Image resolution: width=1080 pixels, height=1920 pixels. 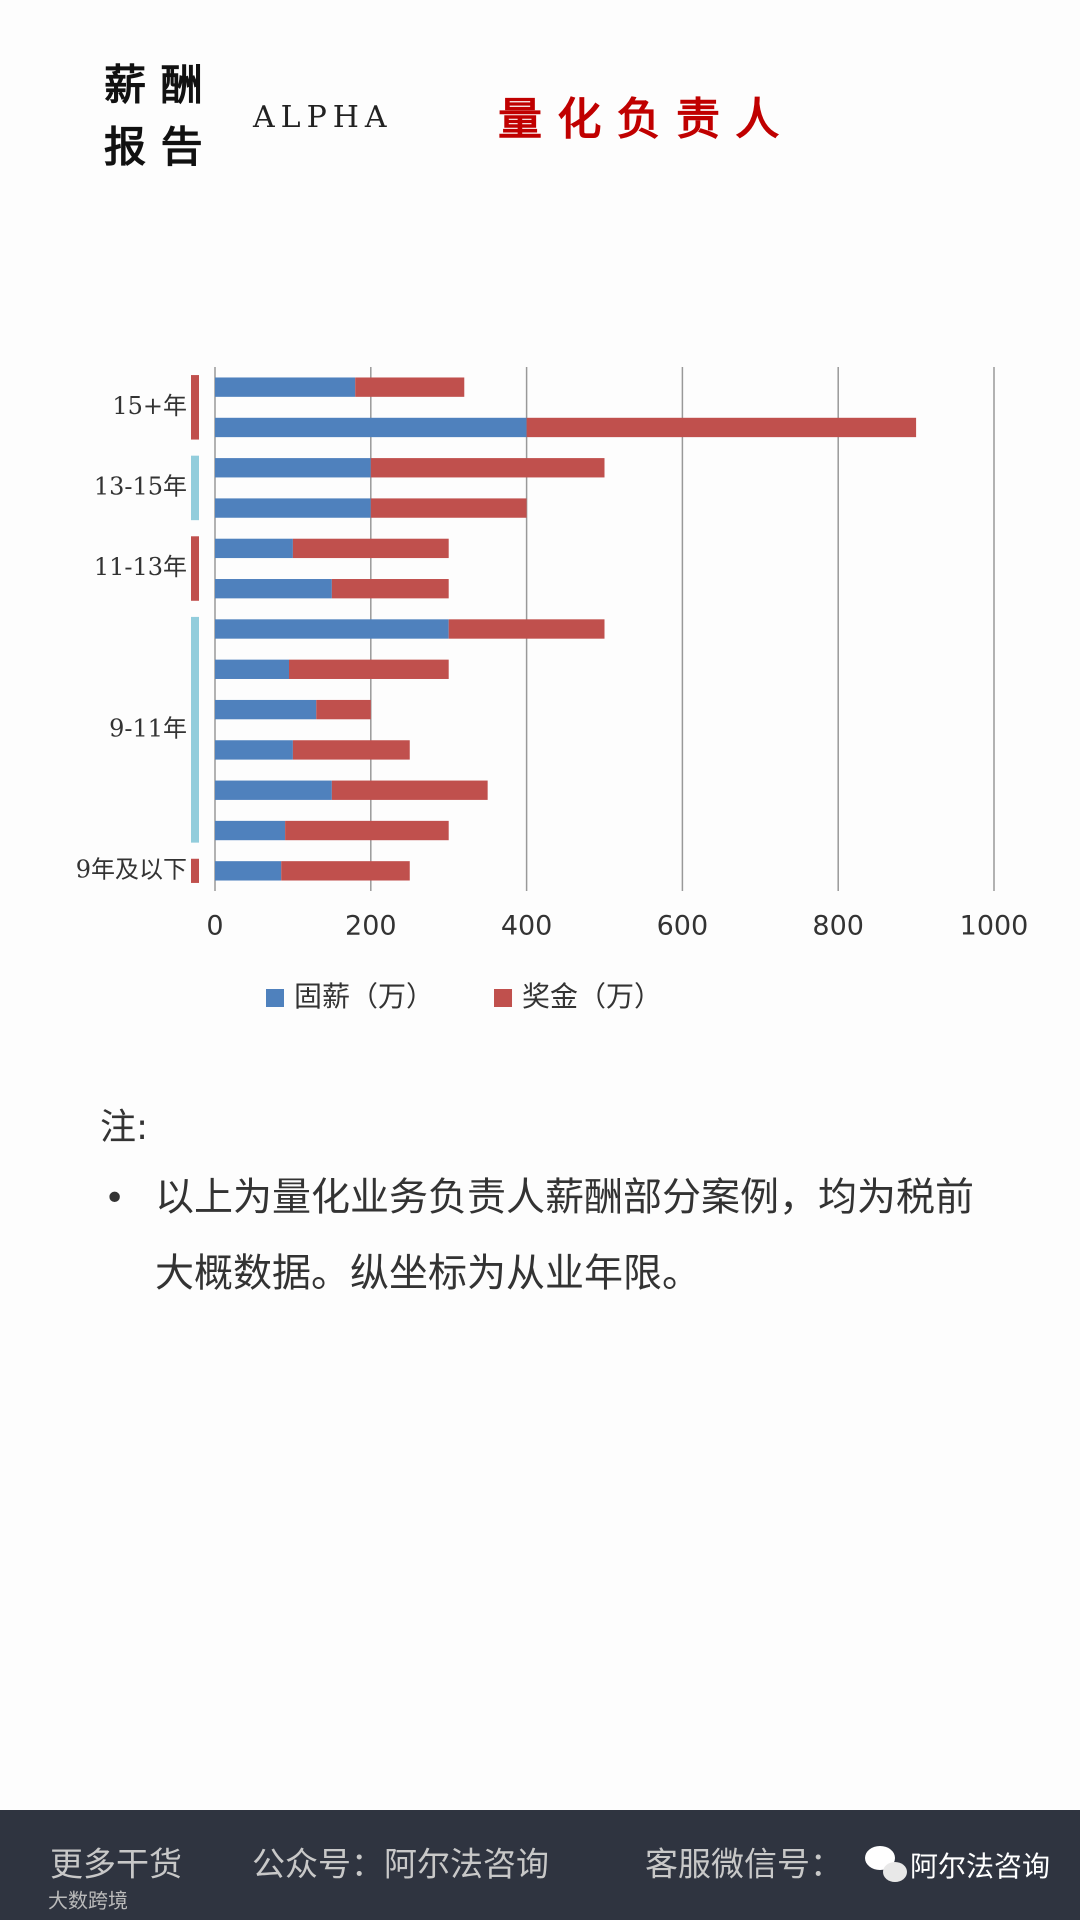 What do you see at coordinates (886, 1864) in the screenshot?
I see `wechat-icon` at bounding box center [886, 1864].